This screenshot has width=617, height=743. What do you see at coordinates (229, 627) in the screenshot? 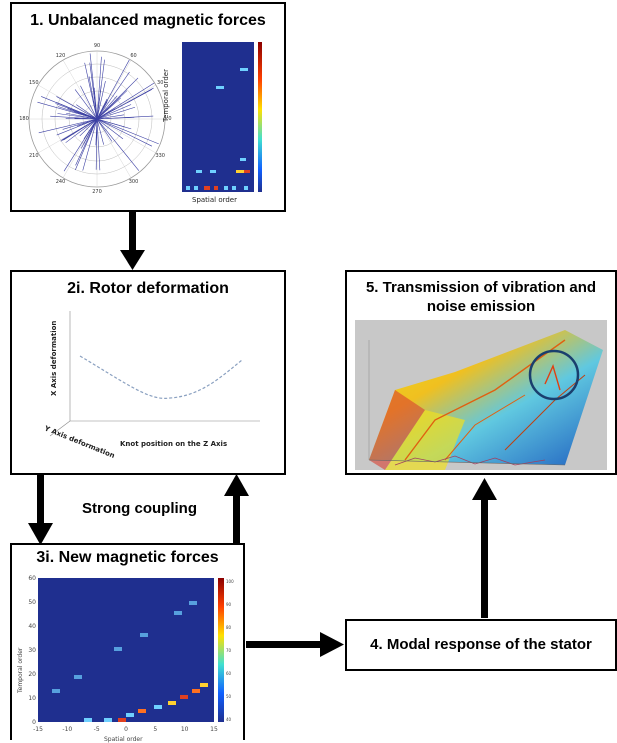
I see `heatmap3-colorbar-tick: 80` at bounding box center [229, 627].